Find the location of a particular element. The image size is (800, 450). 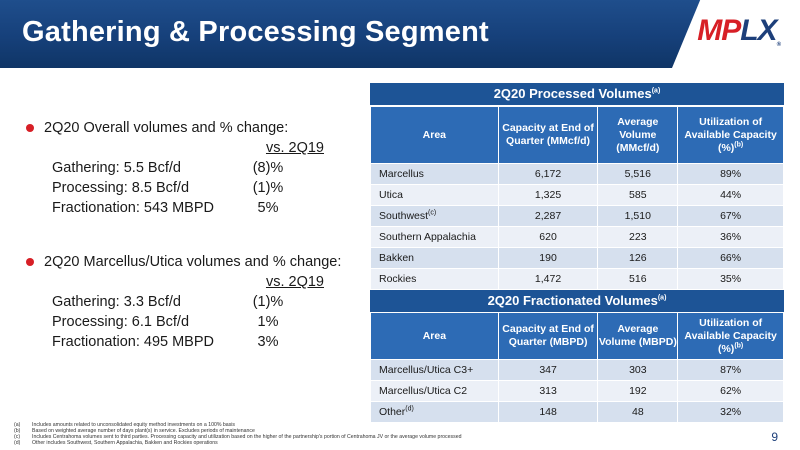

capacity-cell: 1,325 is located at coordinates (548, 195).